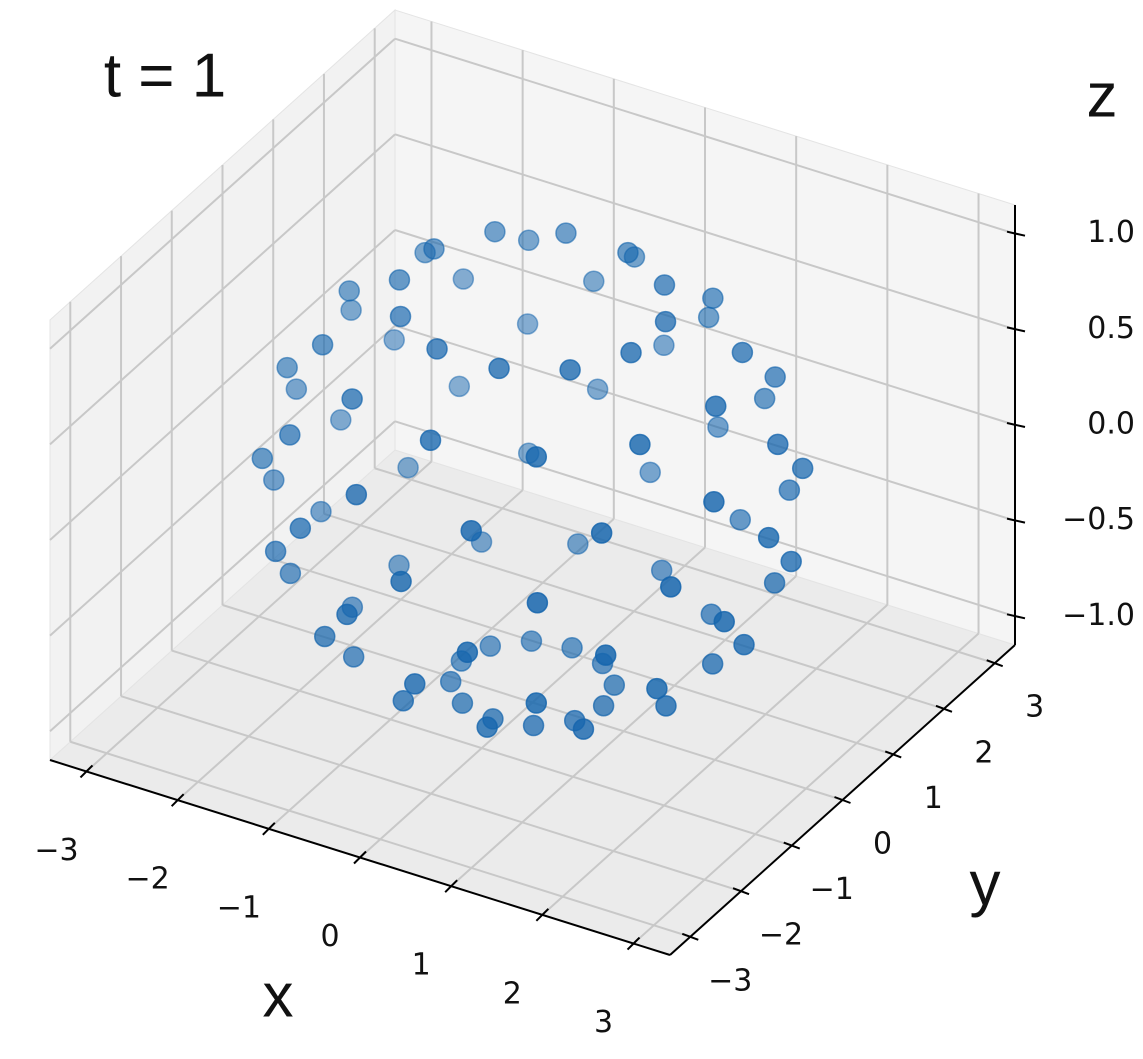 The height and width of the screenshot is (1059, 1143). I want to click on z-tick-label: 1.0, so click(1111, 232).